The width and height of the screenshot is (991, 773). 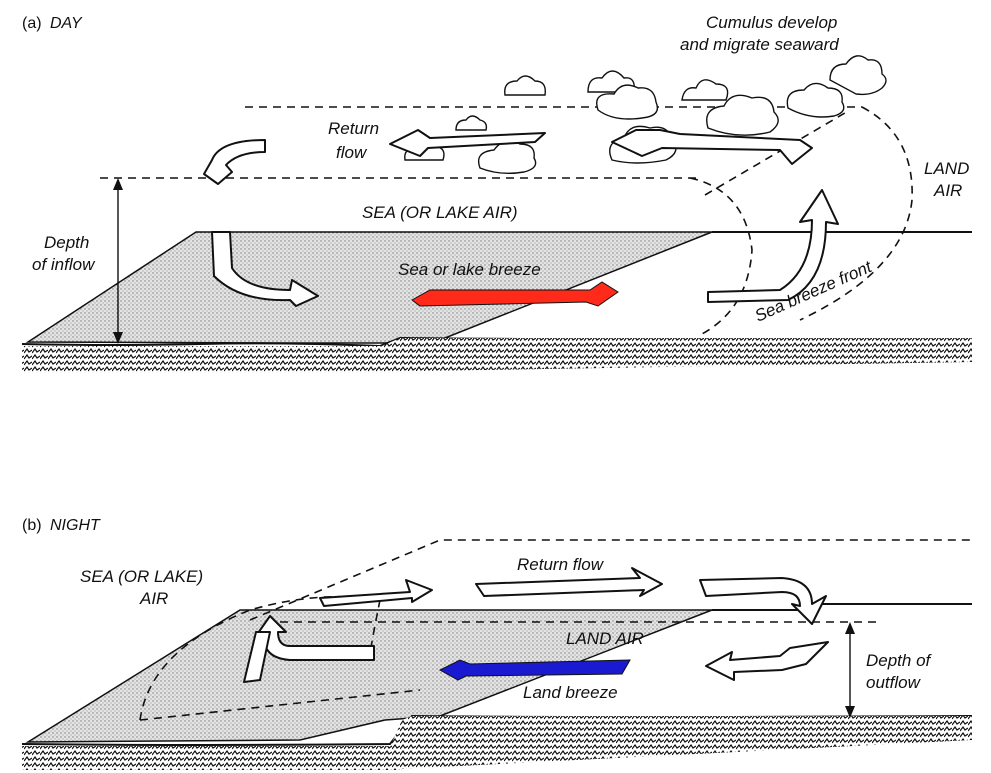 What do you see at coordinates (141, 576) in the screenshot?
I see `sea-air-night-label-line1: SEA (OR LAKE)` at bounding box center [141, 576].